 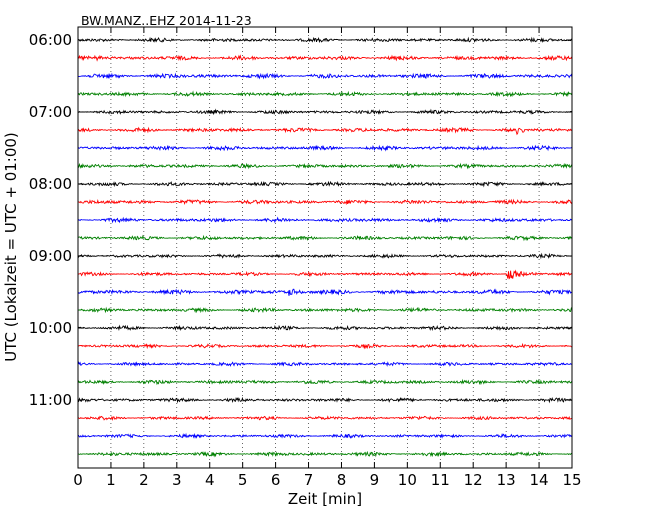 What do you see at coordinates (111, 480) in the screenshot?
I see `x-tick-label: 1` at bounding box center [111, 480].